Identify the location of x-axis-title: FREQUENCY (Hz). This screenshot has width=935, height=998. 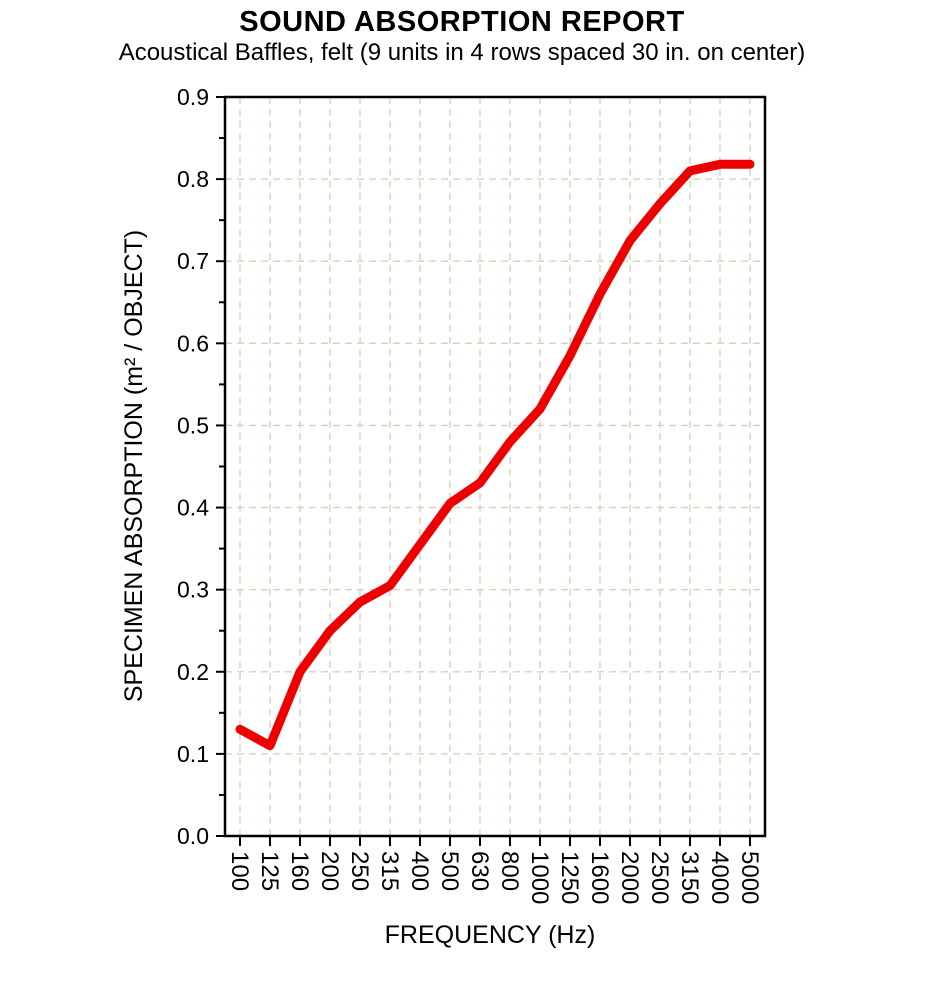
(490, 935).